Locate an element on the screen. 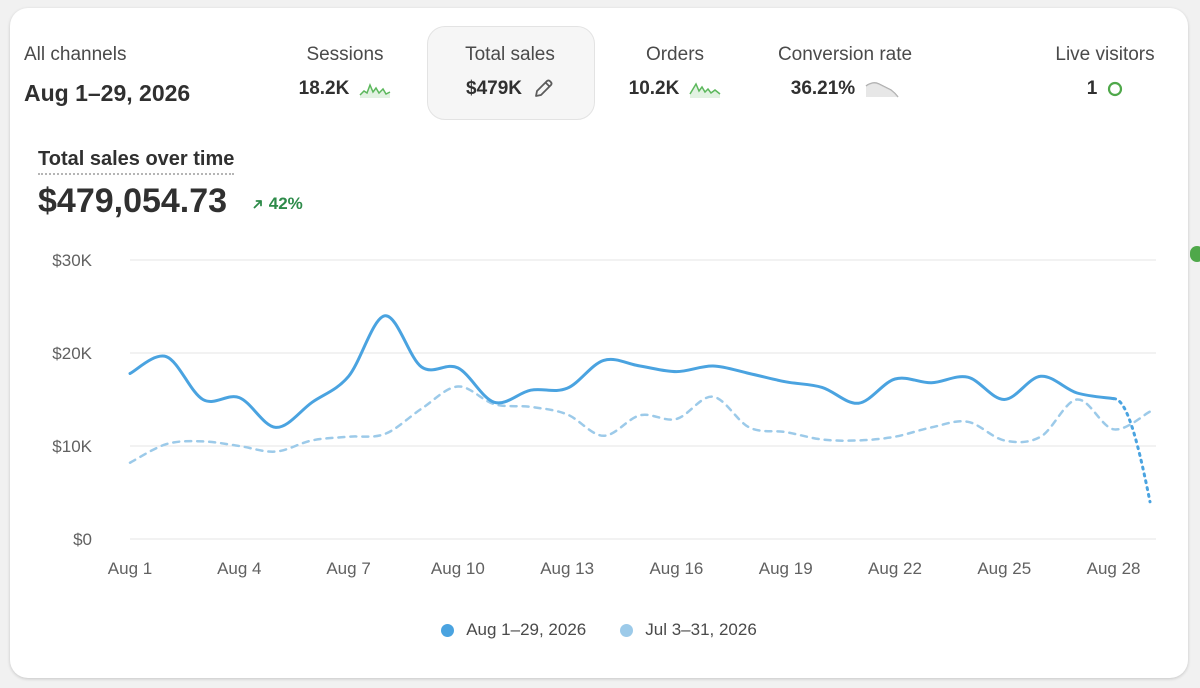 The image size is (1200, 688). x-tick-label: Aug 7 is located at coordinates (348, 568).